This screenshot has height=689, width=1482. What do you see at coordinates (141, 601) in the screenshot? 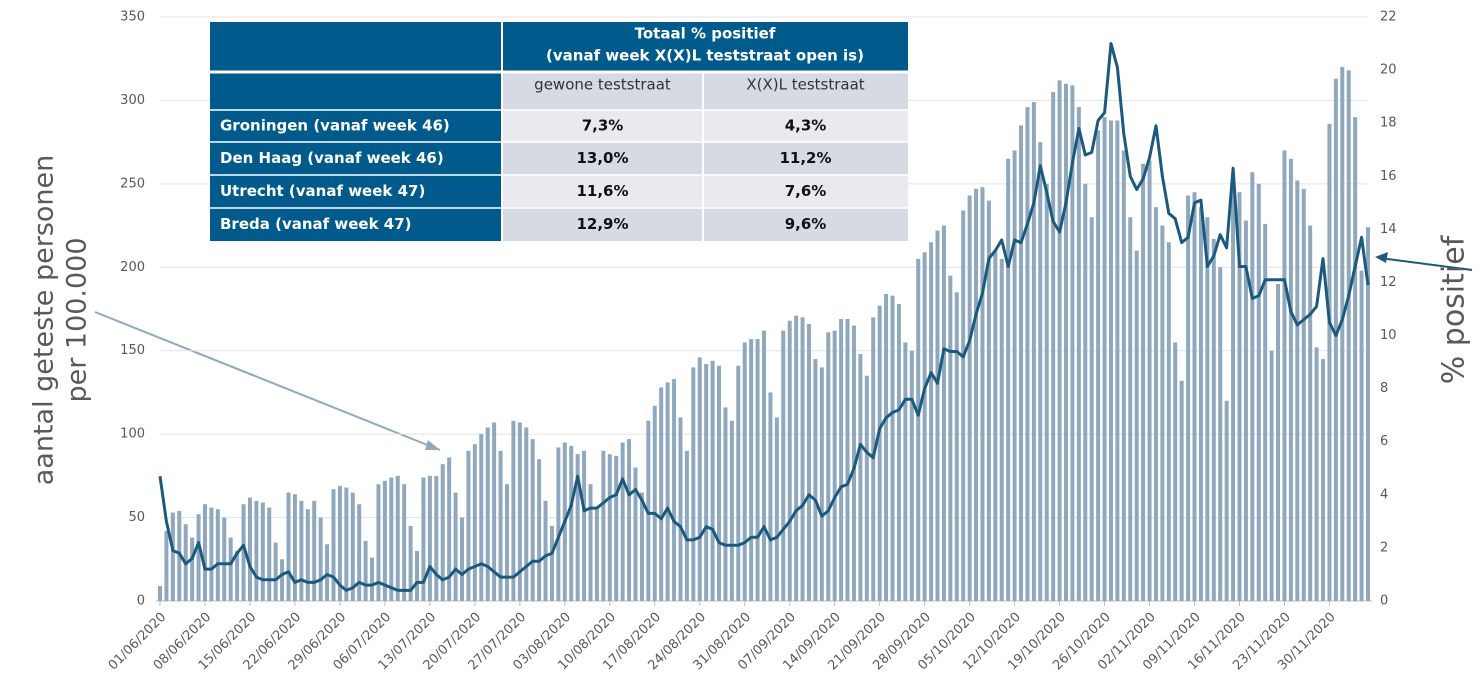
I see `y-tick-label: 0` at bounding box center [141, 601].